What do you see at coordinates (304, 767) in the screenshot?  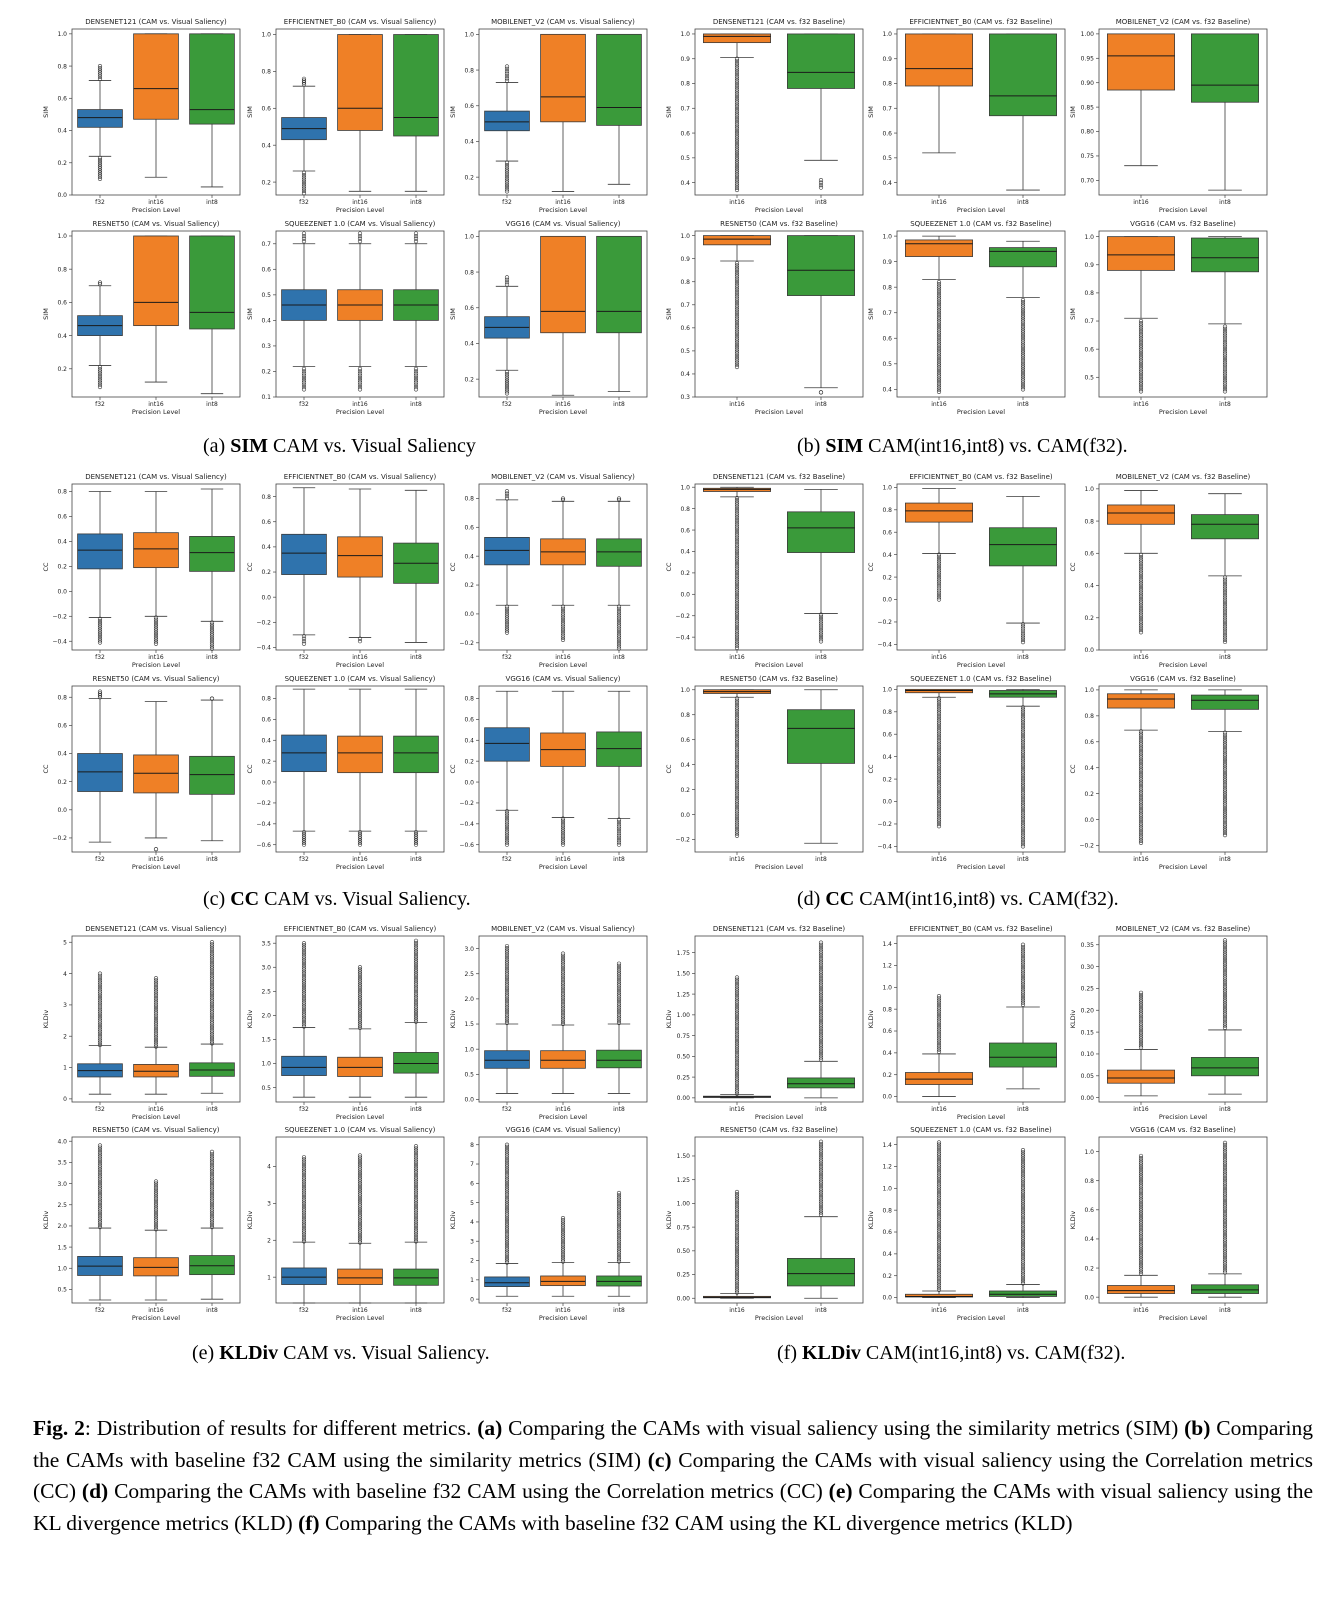 I see `box-f32` at bounding box center [304, 767].